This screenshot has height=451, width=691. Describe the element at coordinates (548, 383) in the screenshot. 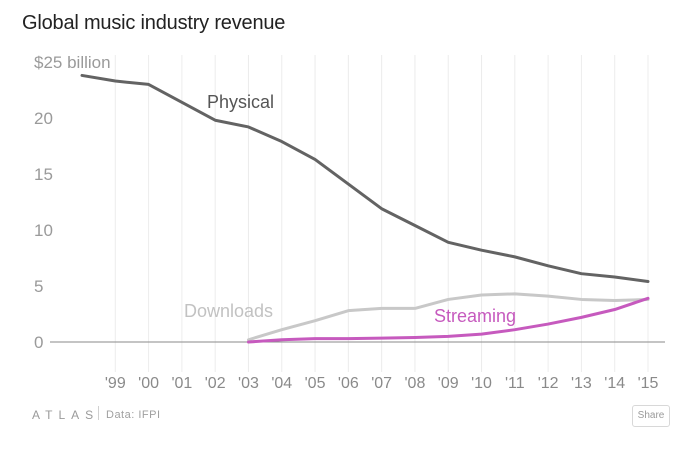

I see `x-tick-label: '12` at that location.